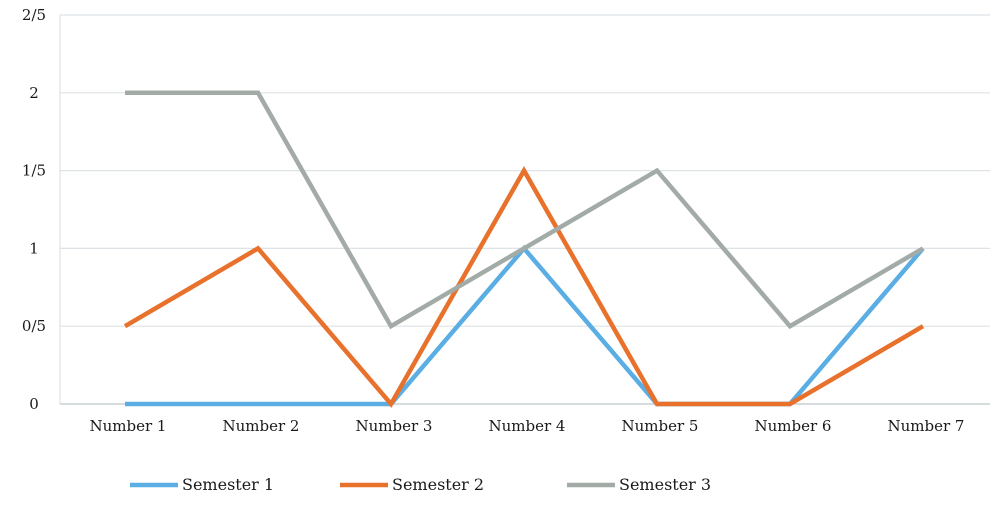 Image resolution: width=1000 pixels, height=509 pixels. I want to click on legend: Semester 1 Semester 2 Semester 3, so click(420, 484).